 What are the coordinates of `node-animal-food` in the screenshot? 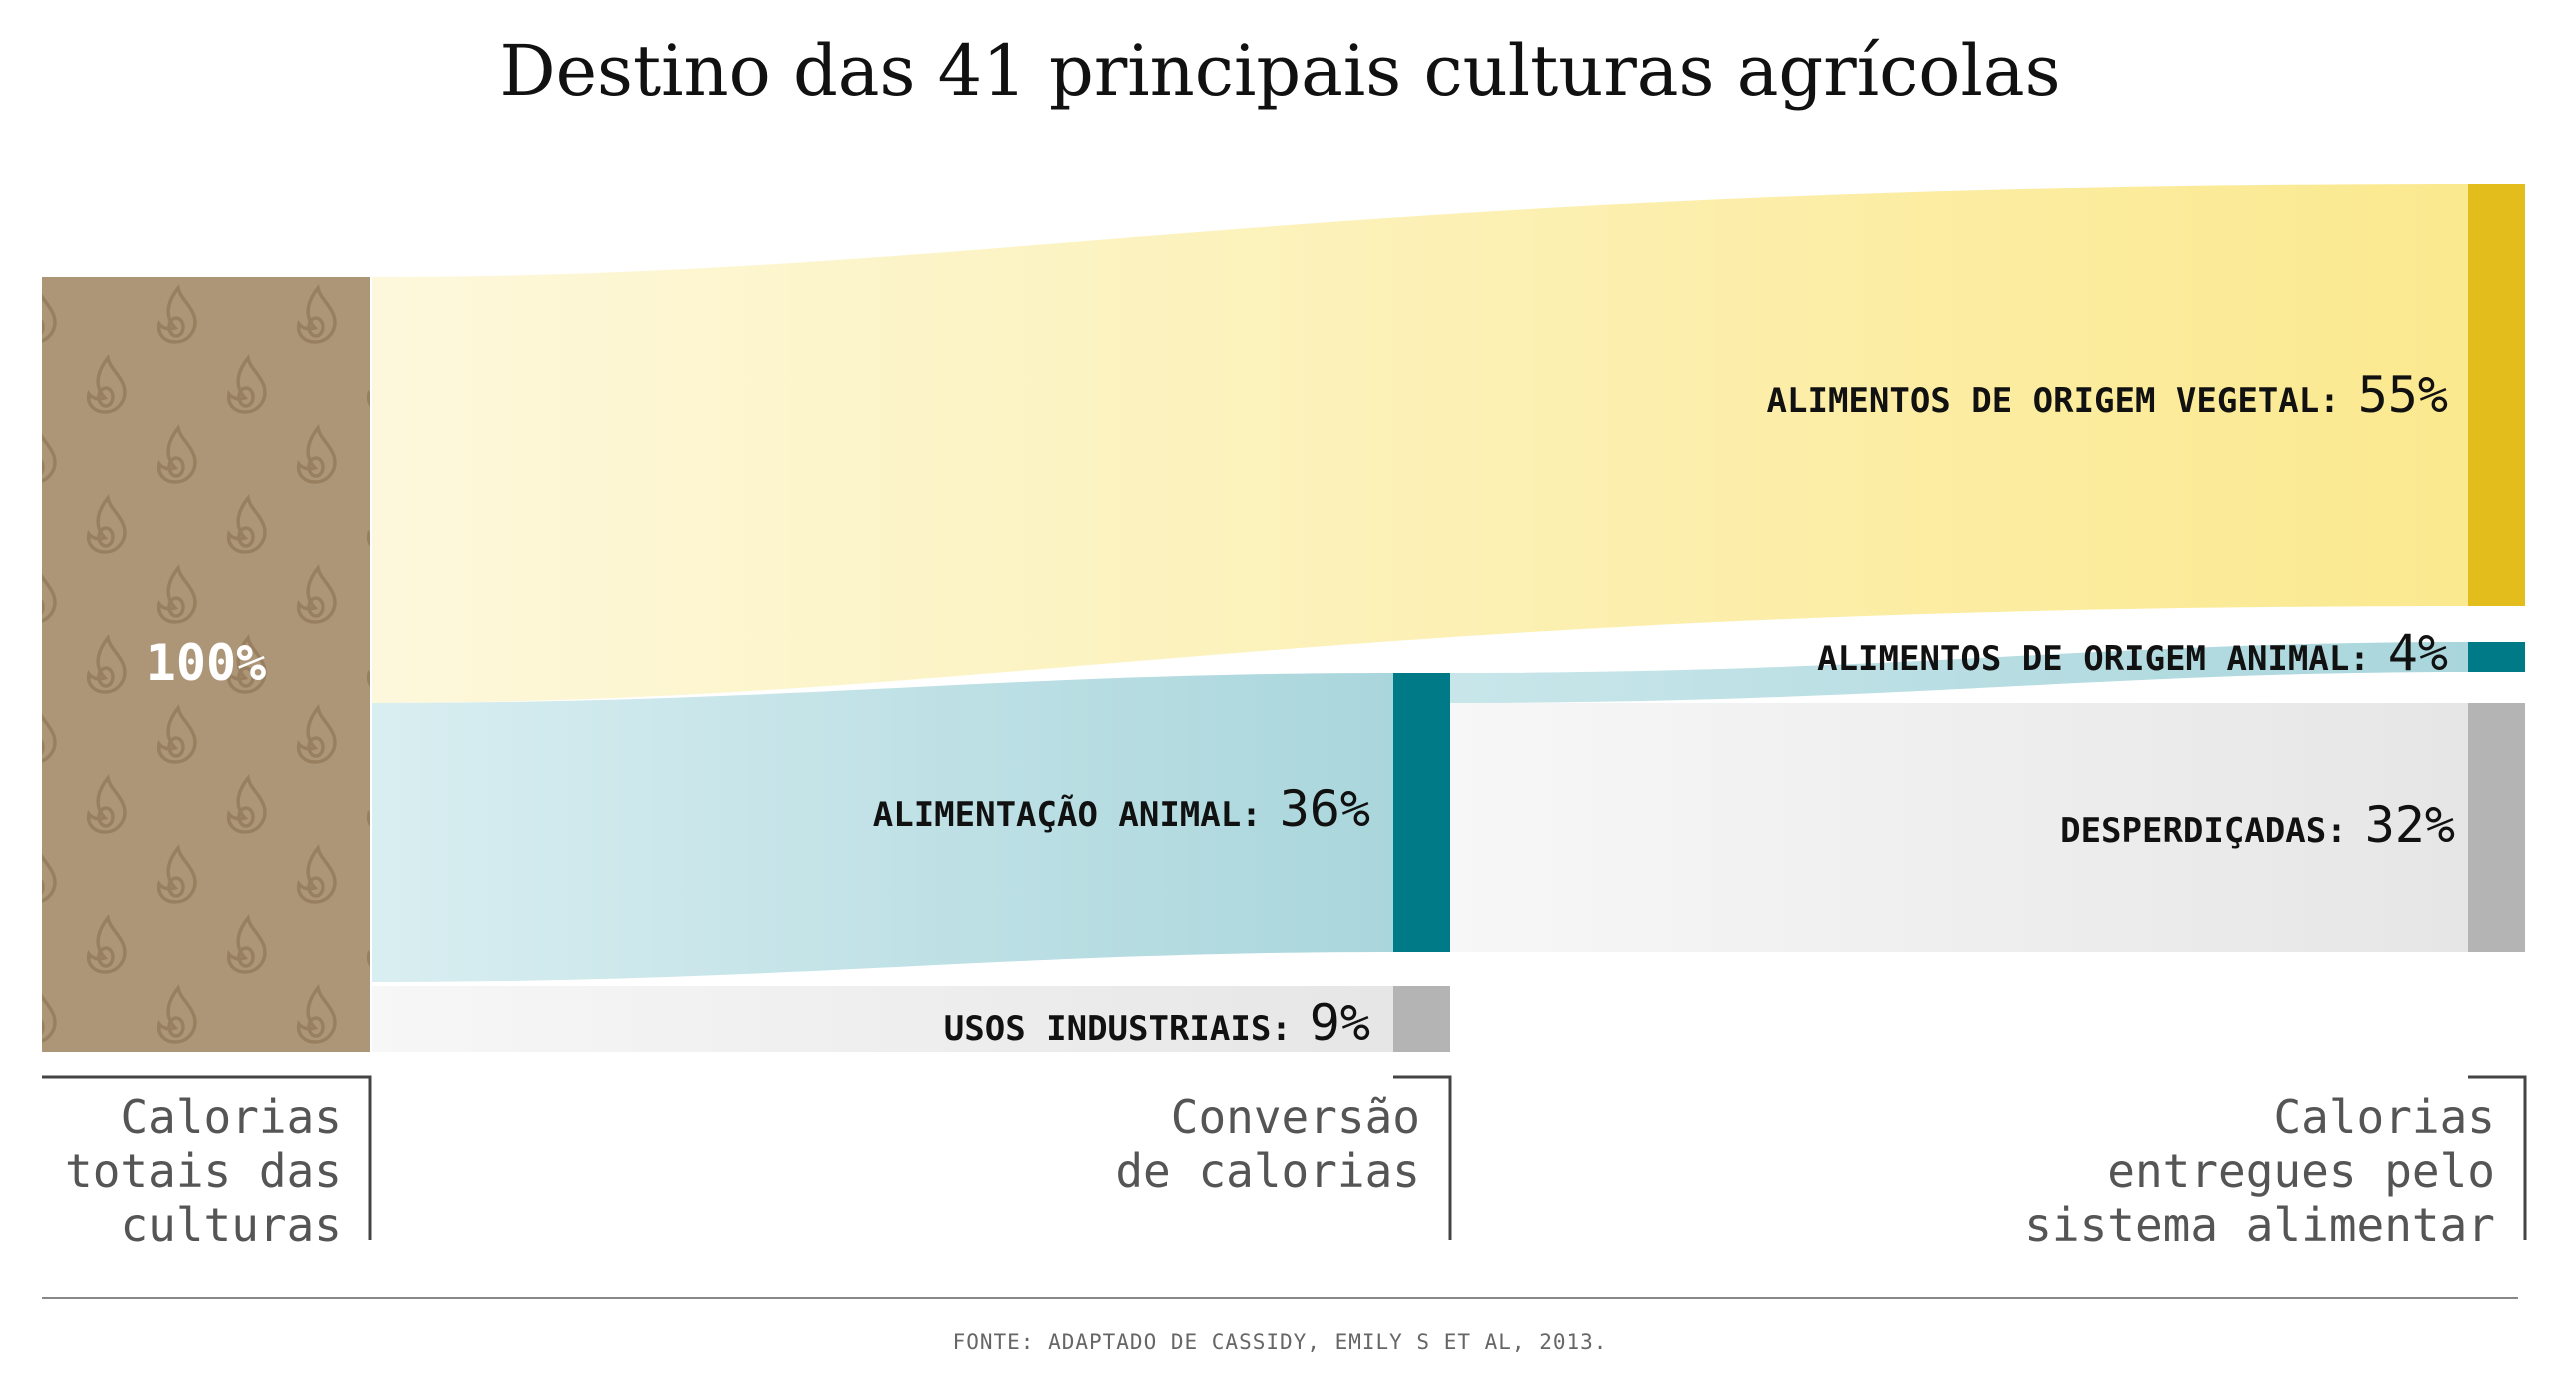 It's located at (2496, 657).